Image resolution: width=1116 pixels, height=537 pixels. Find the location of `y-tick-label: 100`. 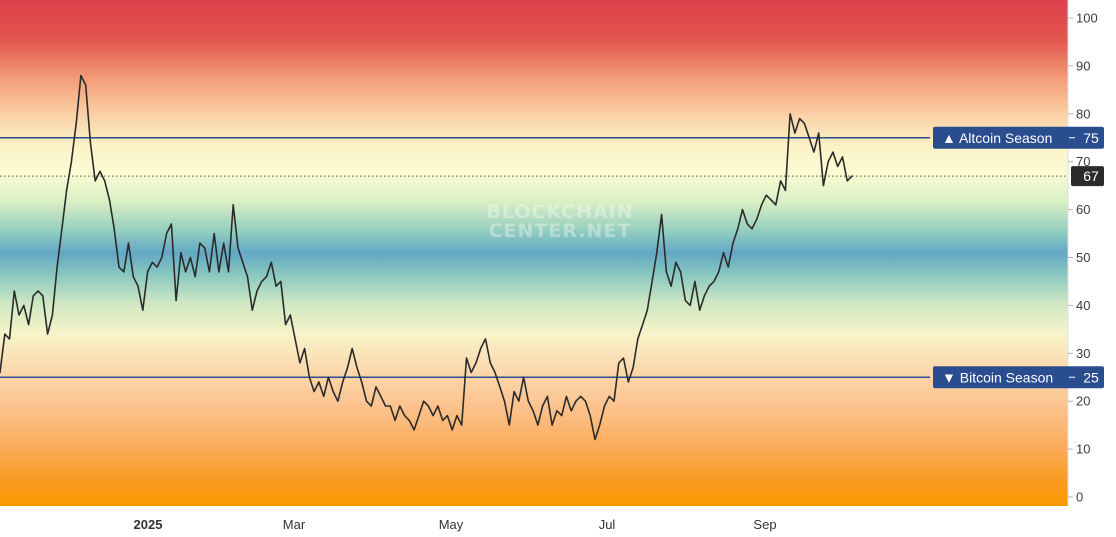

y-tick-label: 100 is located at coordinates (1087, 18).